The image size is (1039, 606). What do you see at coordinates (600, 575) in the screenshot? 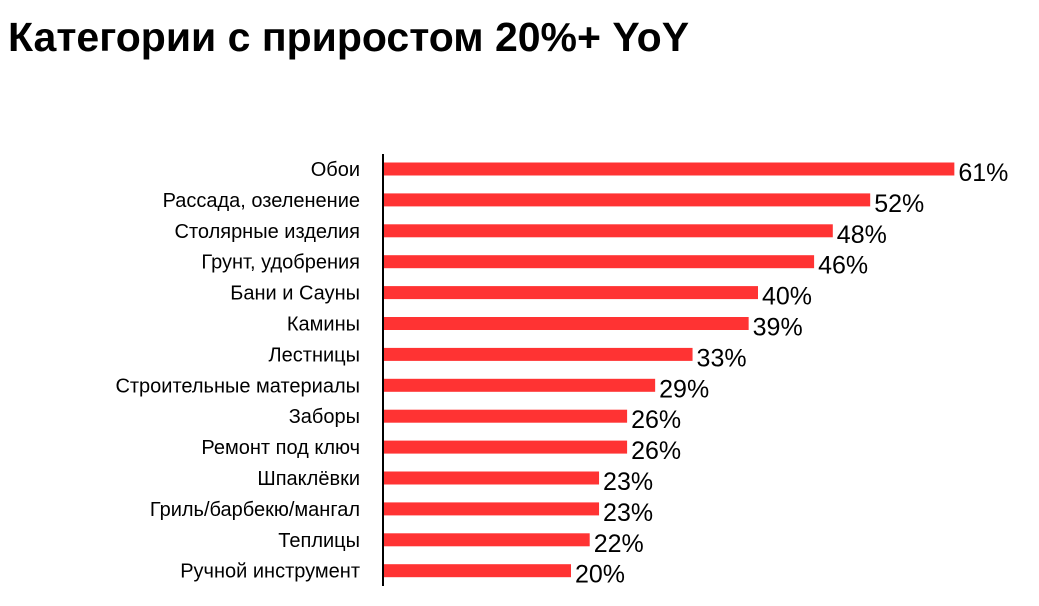
I see `data-label: 20%` at bounding box center [600, 575].